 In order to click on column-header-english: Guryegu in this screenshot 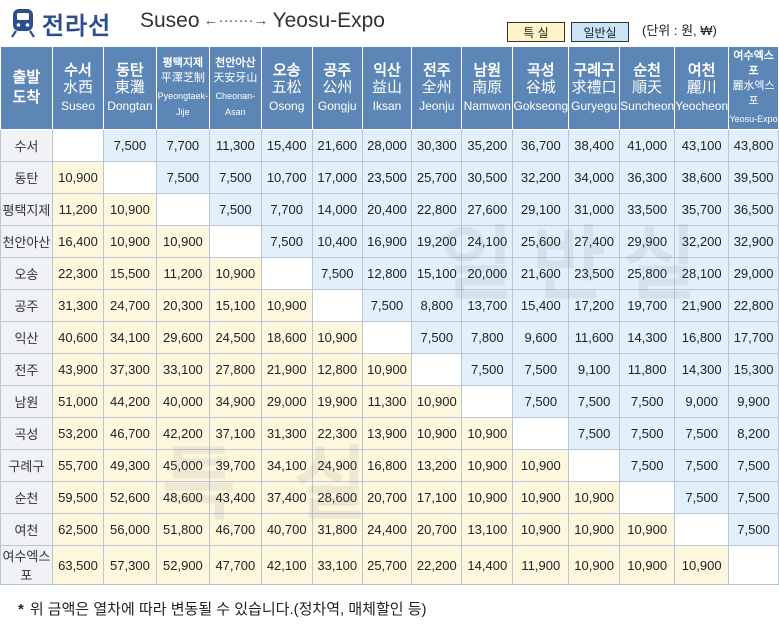, I will do `click(594, 106)`.